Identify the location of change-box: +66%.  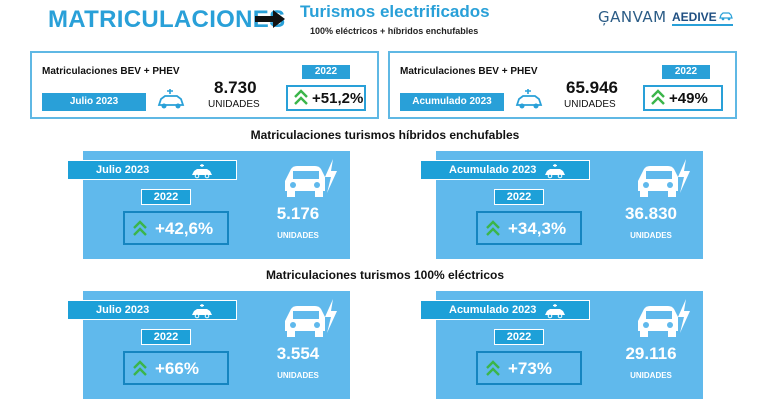
(176, 368).